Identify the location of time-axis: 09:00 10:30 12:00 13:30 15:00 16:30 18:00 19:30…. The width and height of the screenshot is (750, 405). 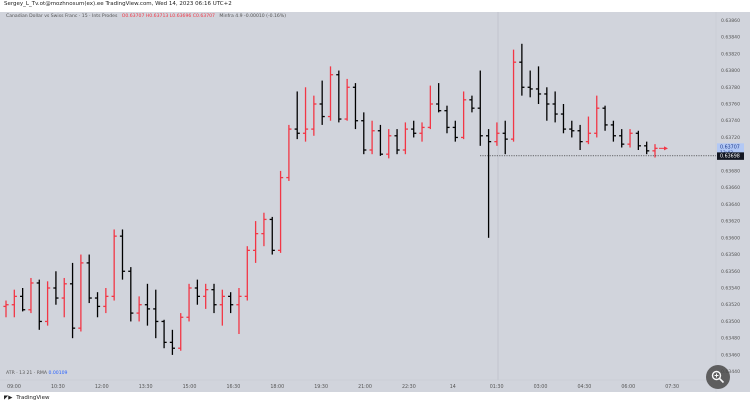
(358, 384).